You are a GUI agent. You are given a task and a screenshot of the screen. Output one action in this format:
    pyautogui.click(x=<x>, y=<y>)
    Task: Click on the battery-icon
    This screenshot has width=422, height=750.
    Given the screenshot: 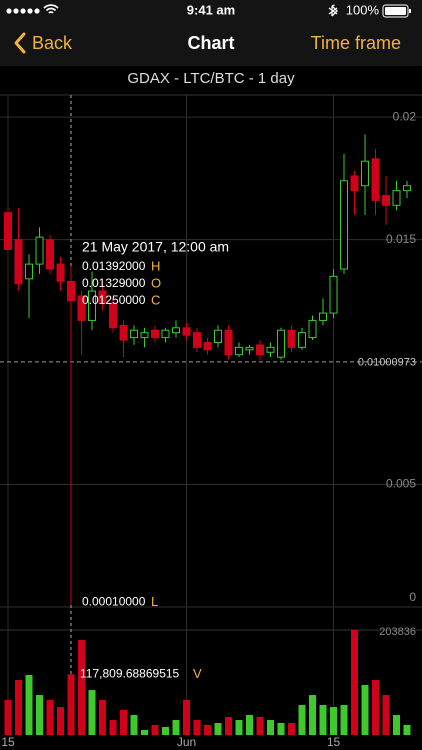 What is the action you would take?
    pyautogui.click(x=396, y=11)
    